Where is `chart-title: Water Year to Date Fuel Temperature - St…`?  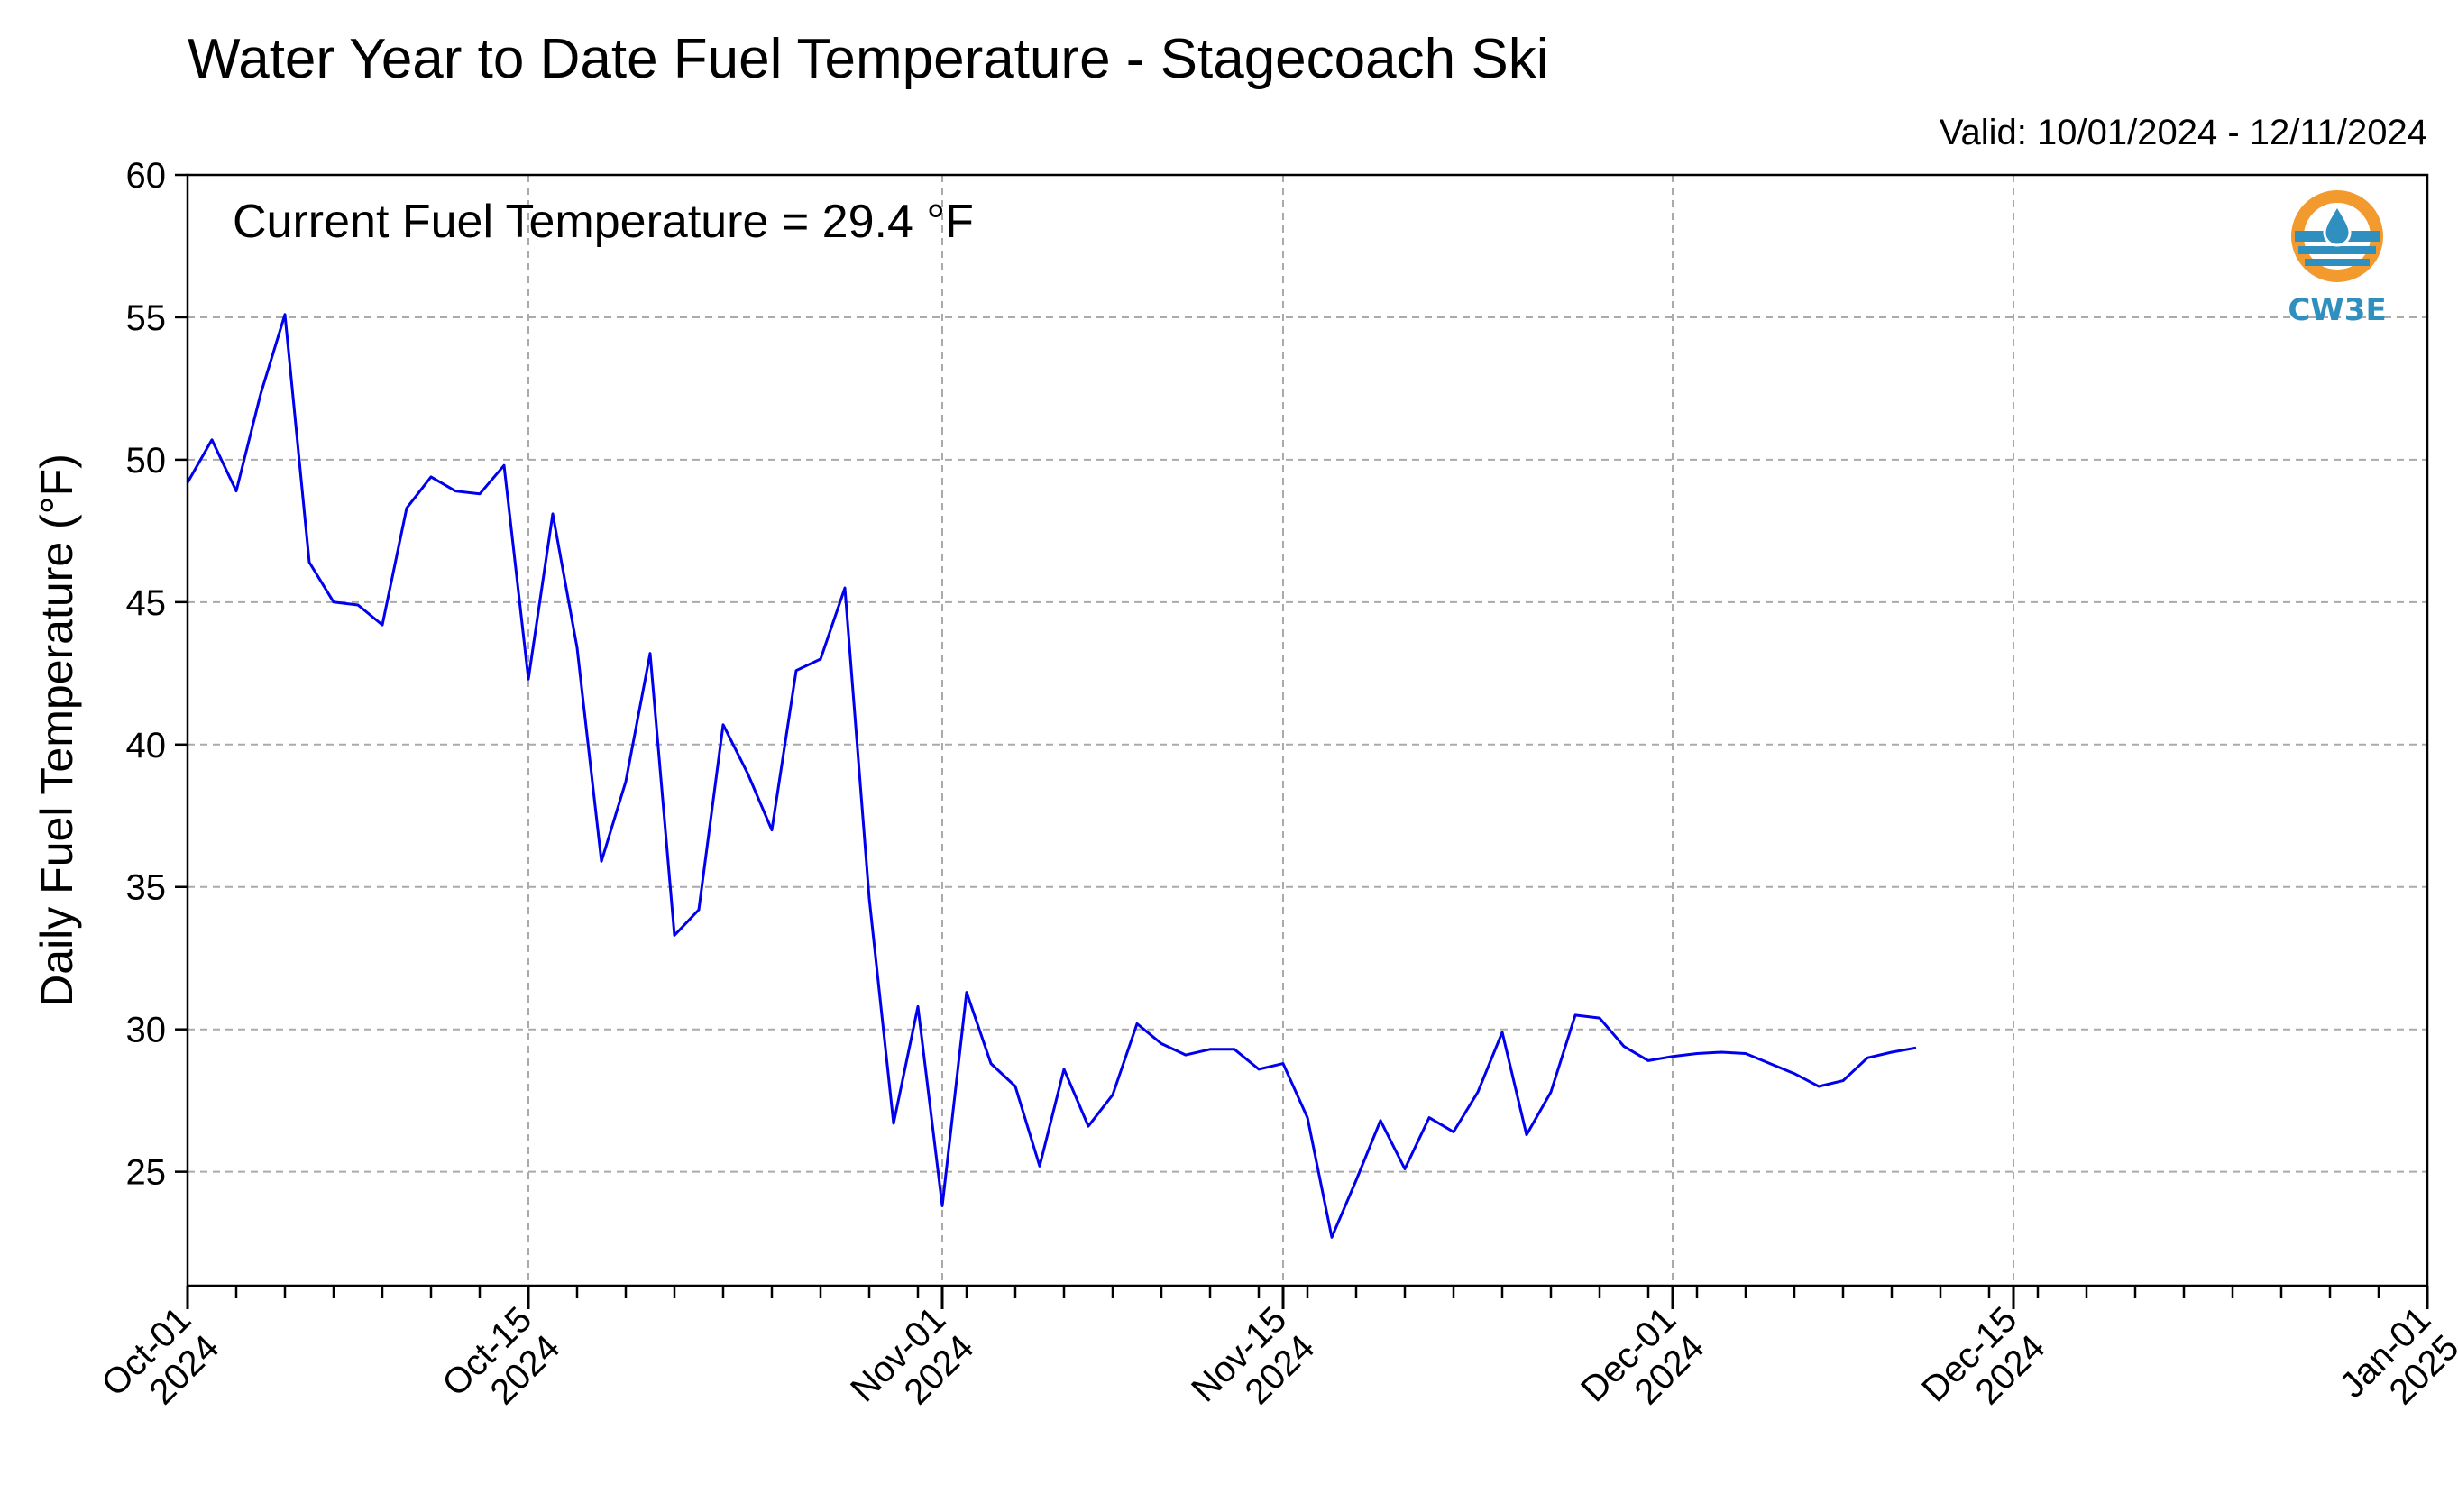 chart-title: Water Year to Date Fuel Temperature - St… is located at coordinates (868, 59).